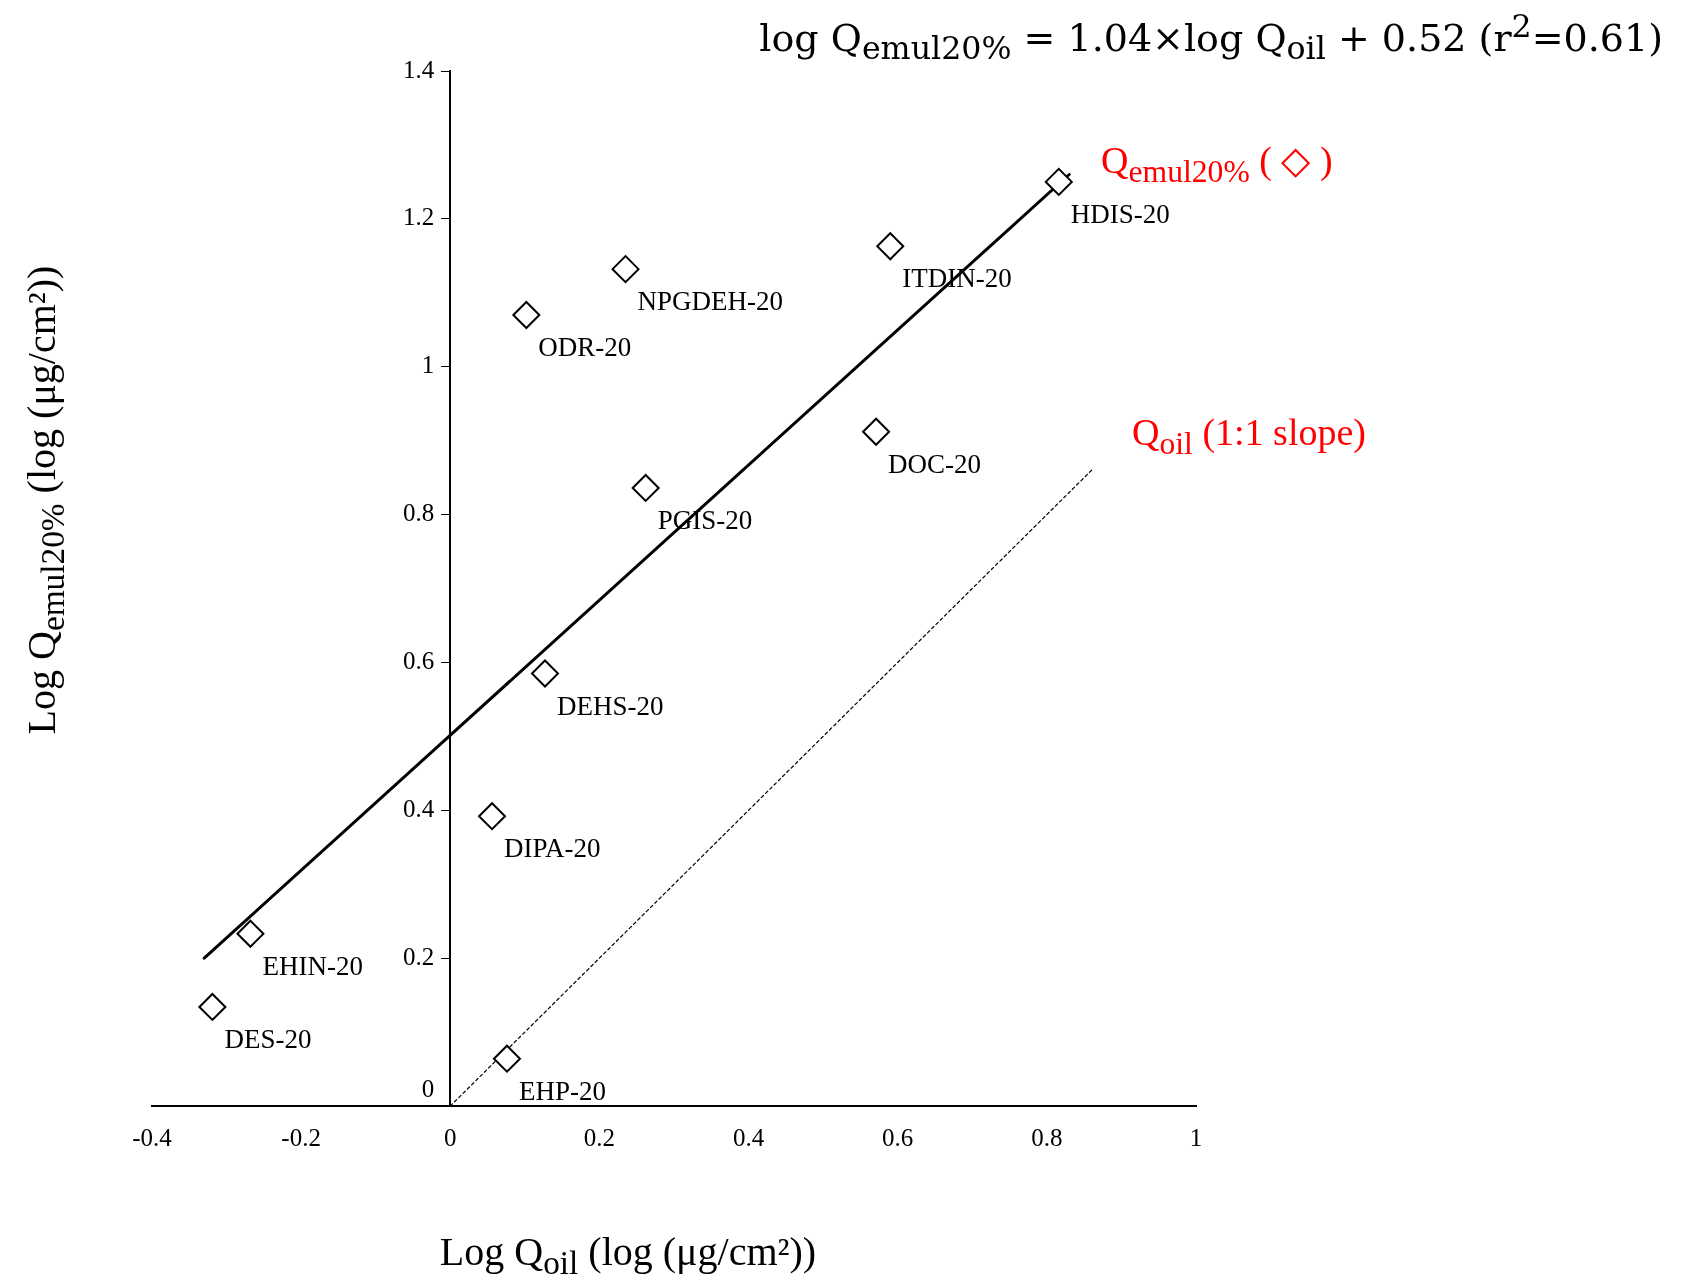  I want to click on y-tick-label: 1.4, so click(419, 69).